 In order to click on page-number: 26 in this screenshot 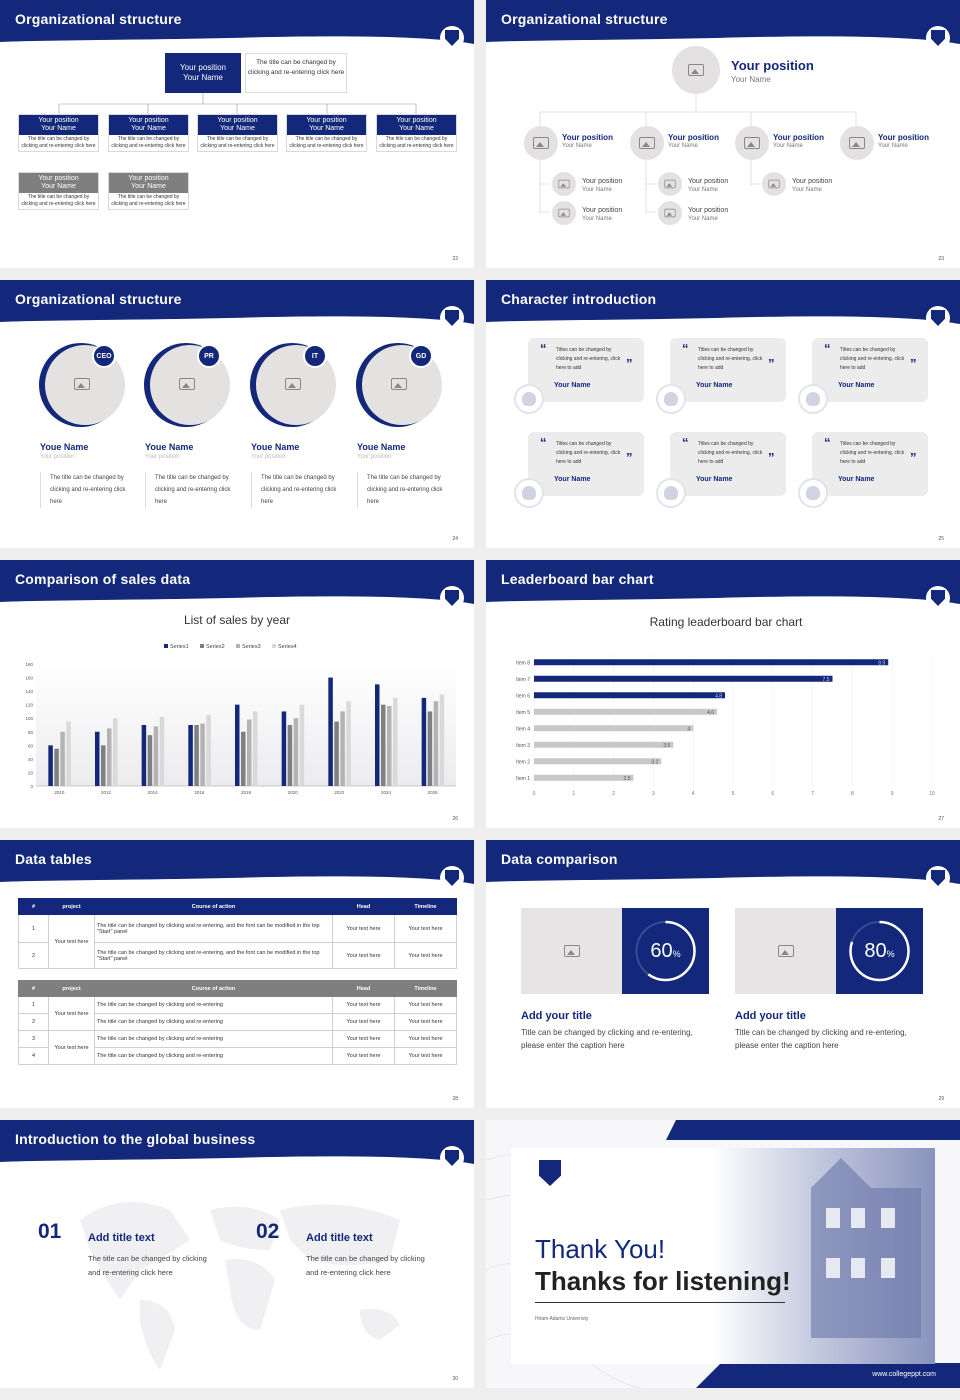, I will do `click(455, 819)`.